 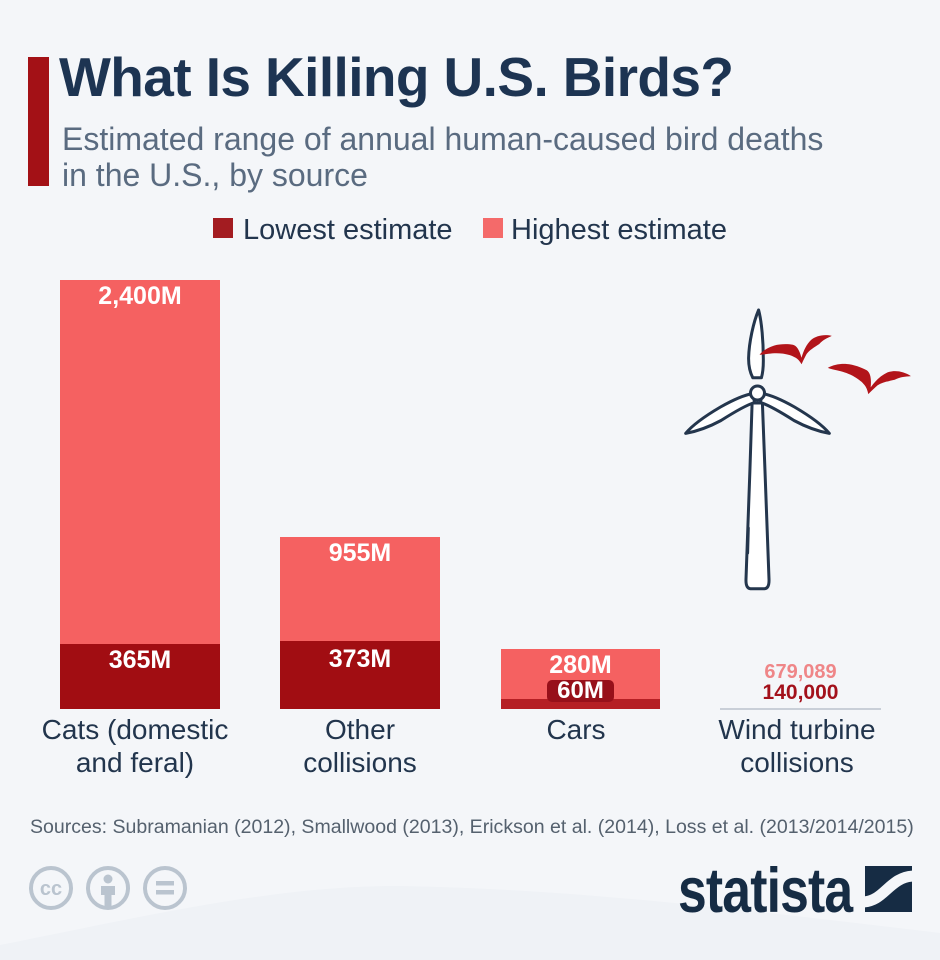 I want to click on svg-text: cc, so click(x=51, y=889).